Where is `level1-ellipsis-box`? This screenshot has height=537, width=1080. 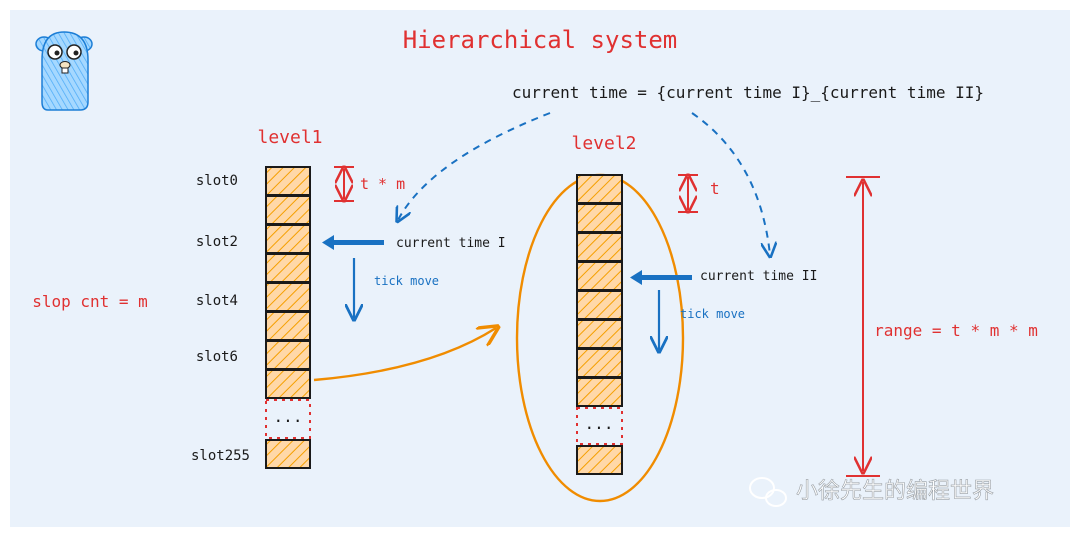
level1-ellipsis-box is located at coordinates (288, 419).